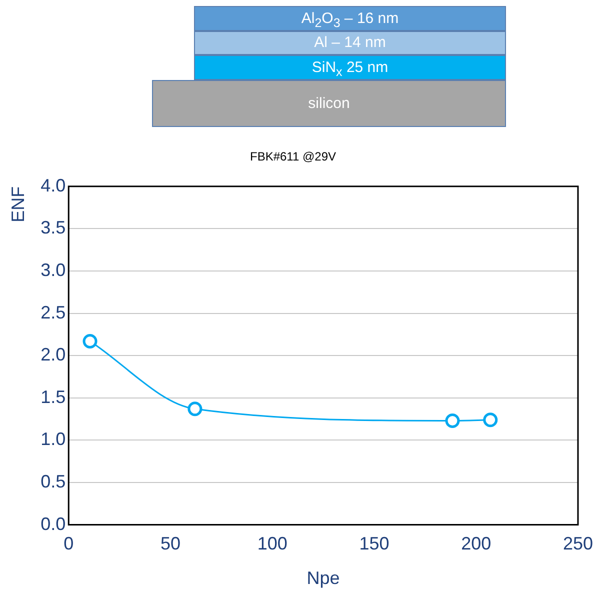  What do you see at coordinates (323, 578) in the screenshot?
I see `x-axis-title: Npe` at bounding box center [323, 578].